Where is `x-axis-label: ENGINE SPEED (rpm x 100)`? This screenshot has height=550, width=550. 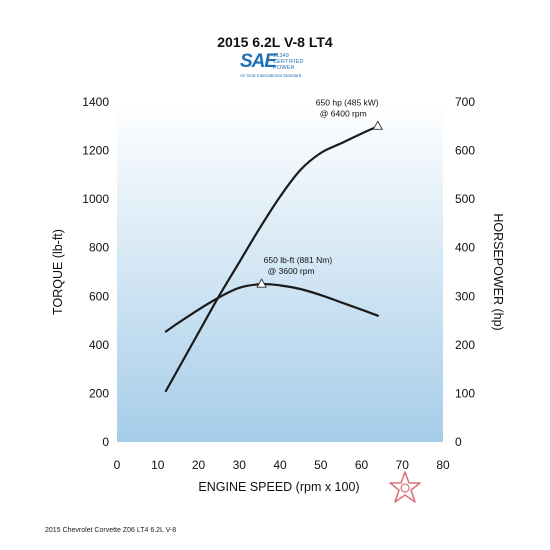 x-axis-label: ENGINE SPEED (rpm x 100) is located at coordinates (278, 487).